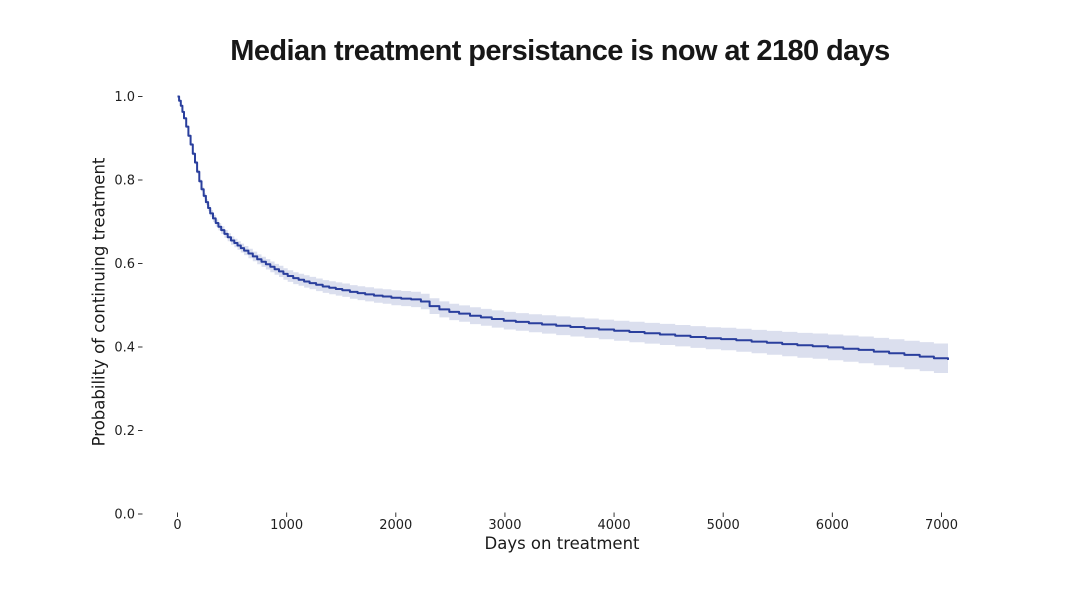 The width and height of the screenshot is (1080, 608). Describe the element at coordinates (562, 543) in the screenshot. I see `x-axis-title: Days on treatment` at that location.